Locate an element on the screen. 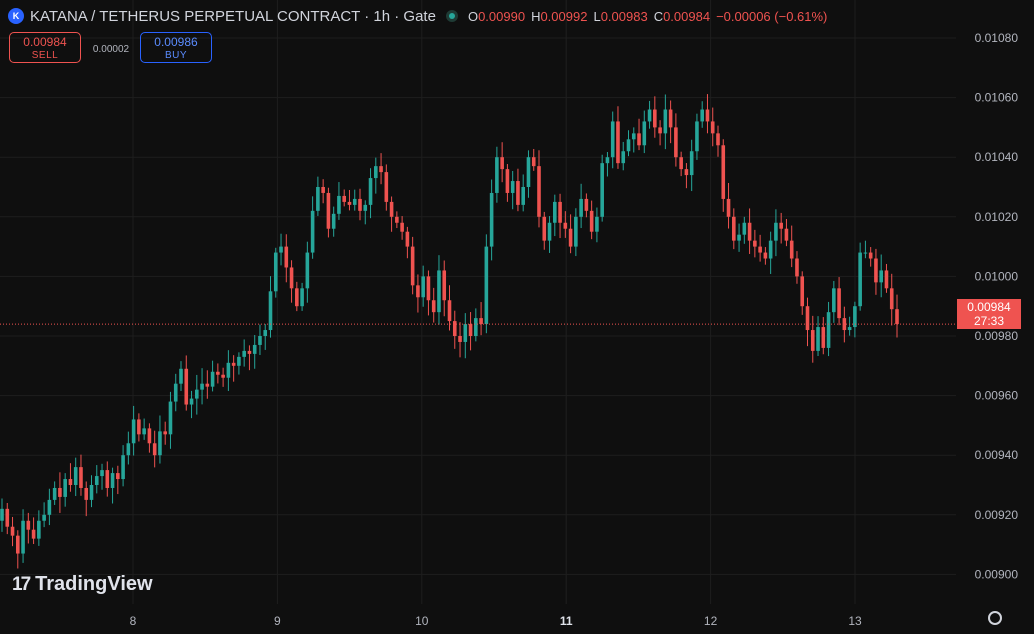  tradingview-logo-icon: 17 is located at coordinates (21, 584).